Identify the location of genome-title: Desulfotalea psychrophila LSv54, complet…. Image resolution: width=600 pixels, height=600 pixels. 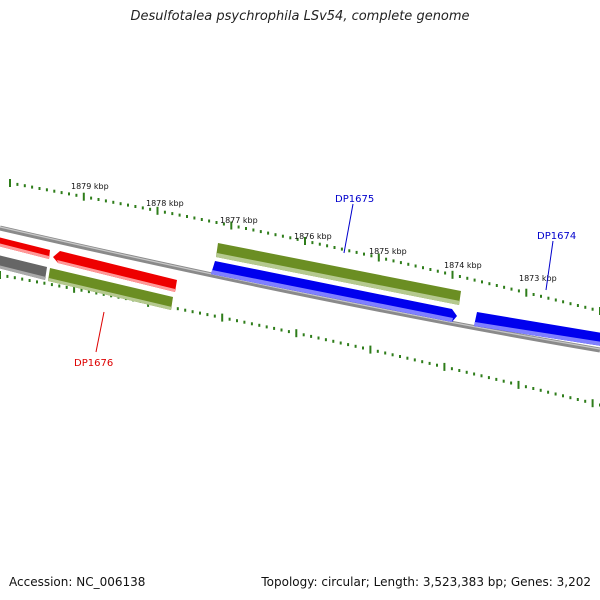
(300, 16).